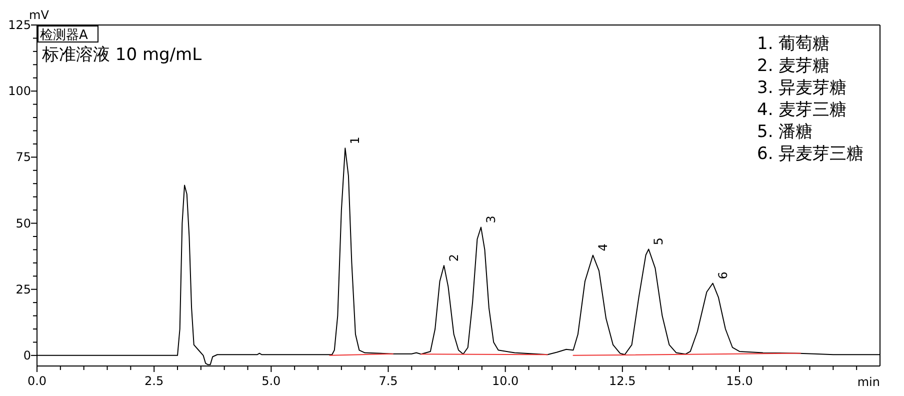 Image resolution: width=904 pixels, height=396 pixels. I want to click on annotation: 1, so click(355, 140).